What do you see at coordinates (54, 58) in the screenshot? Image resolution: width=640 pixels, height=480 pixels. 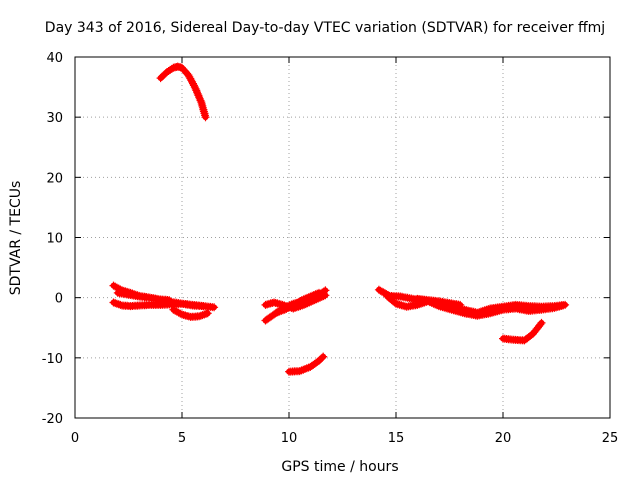 I see `y-tick-label: 40` at bounding box center [54, 58].